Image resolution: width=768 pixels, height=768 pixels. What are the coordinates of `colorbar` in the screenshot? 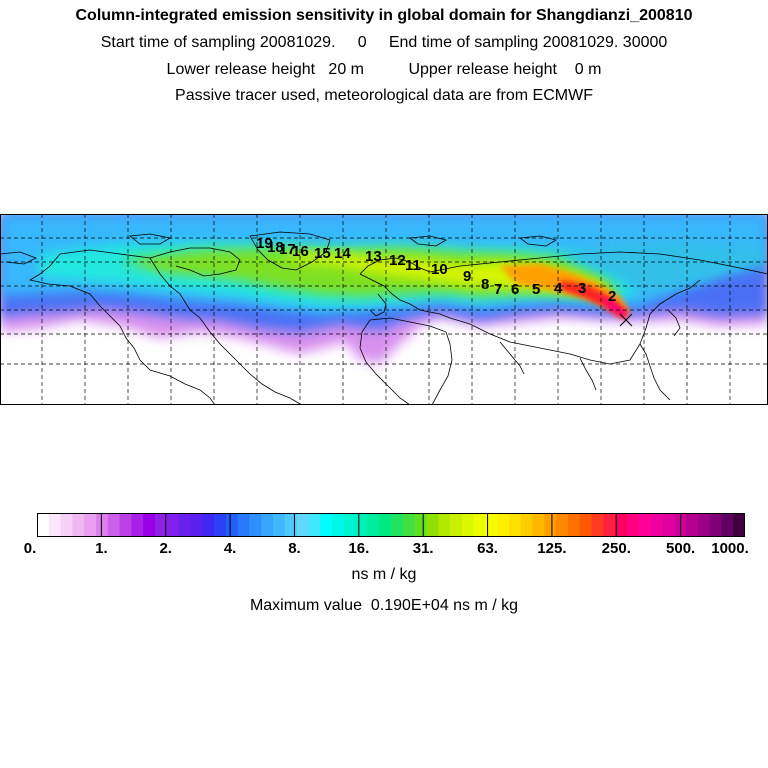 It's located at (391, 525).